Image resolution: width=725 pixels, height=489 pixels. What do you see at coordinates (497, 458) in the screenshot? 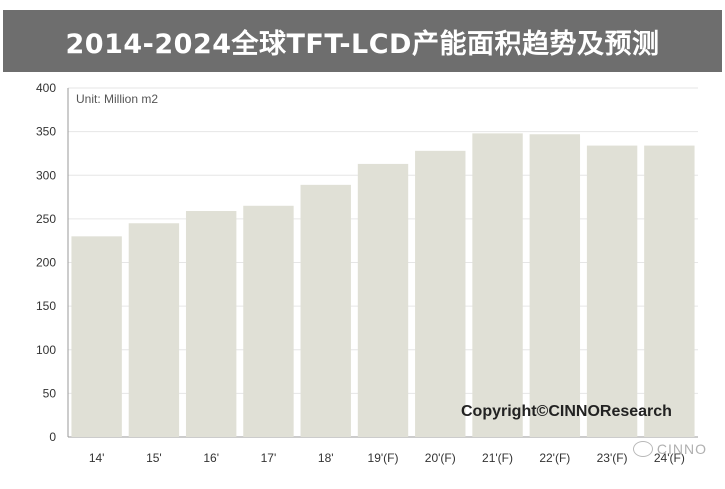
I see `x-tick-label: 21'(F)` at bounding box center [497, 458].